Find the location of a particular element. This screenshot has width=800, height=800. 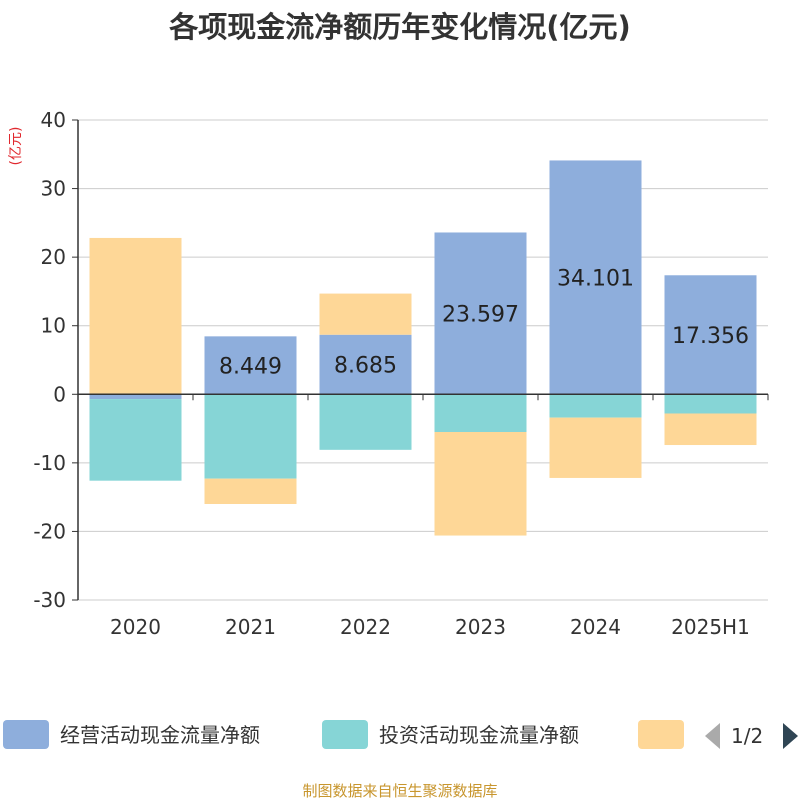

x-tick-label: 2020 is located at coordinates (135, 627).